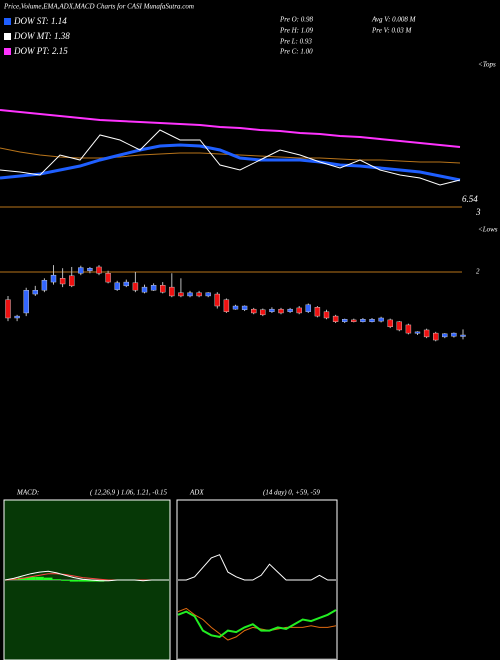 Image resolution: width=500 pixels, height=660 pixels. Describe the element at coordinates (196, 493) in the screenshot. I see `panel-title: ADX` at that location.